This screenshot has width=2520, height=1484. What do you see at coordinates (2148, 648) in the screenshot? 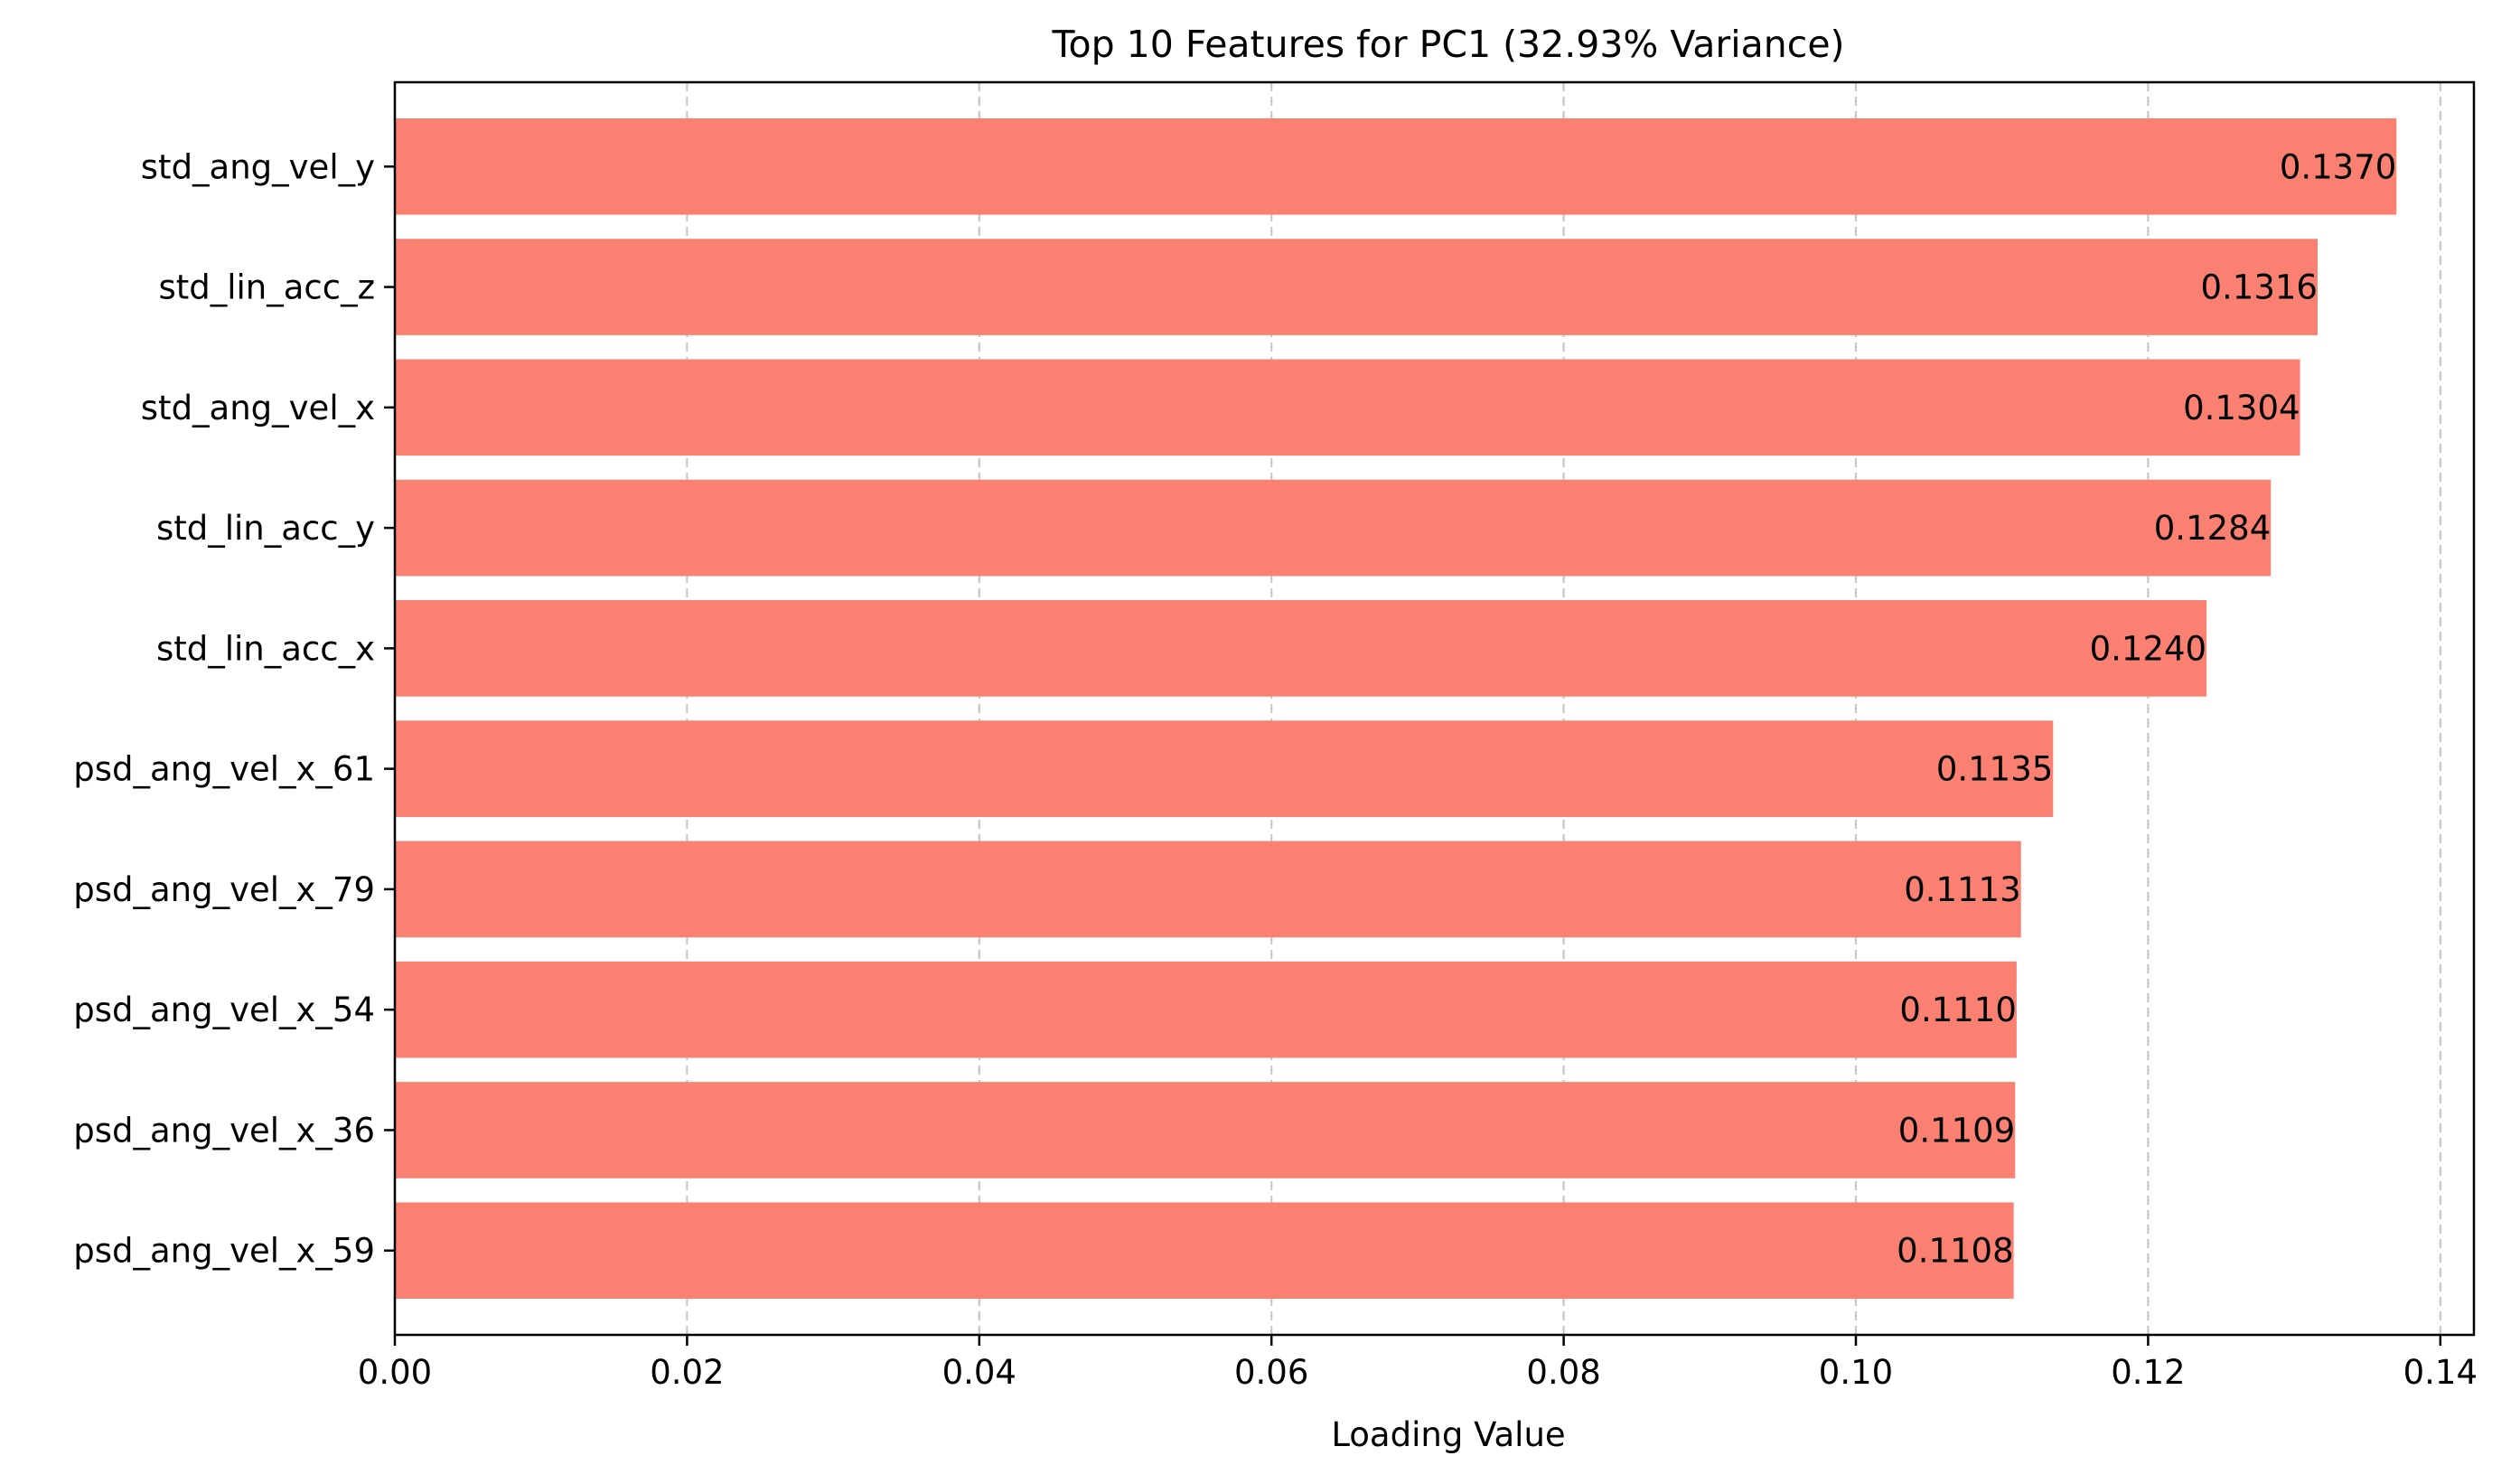
I see `bar-value-label: 0.1240` at bounding box center [2148, 648].